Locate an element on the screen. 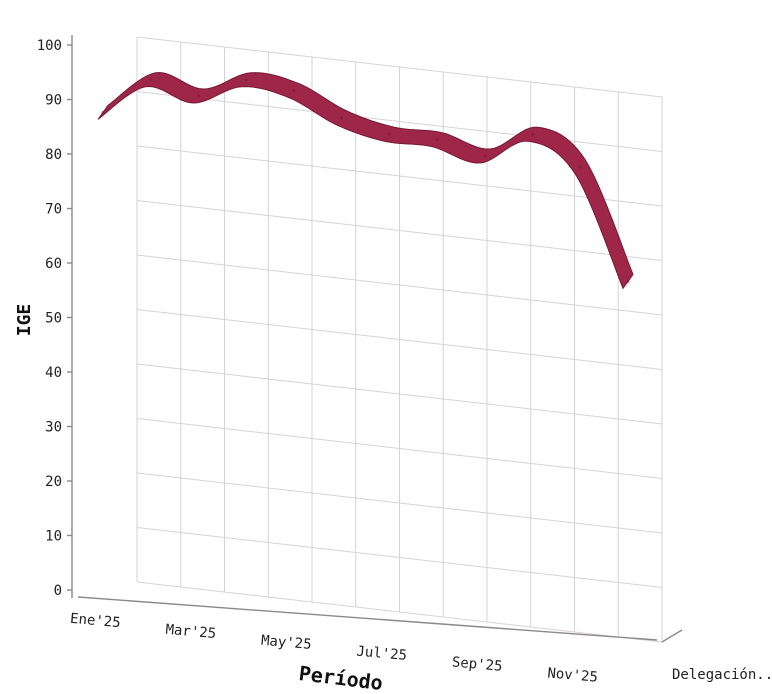 This screenshot has height=694, width=772. x-tick-label: May'25 is located at coordinates (286, 643).